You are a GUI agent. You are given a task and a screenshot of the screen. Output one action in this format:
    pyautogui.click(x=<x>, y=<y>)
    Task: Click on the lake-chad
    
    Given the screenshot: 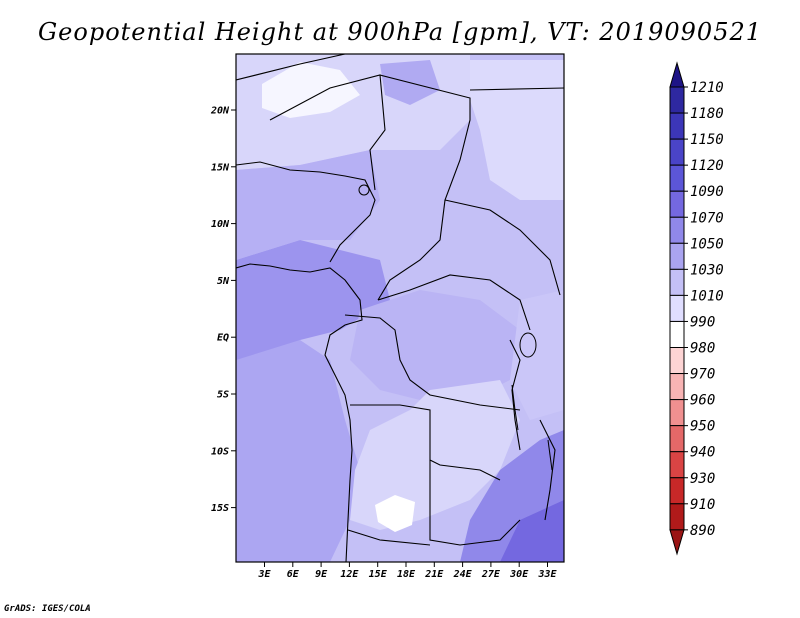 What is the action you would take?
    pyautogui.click(x=364, y=190)
    